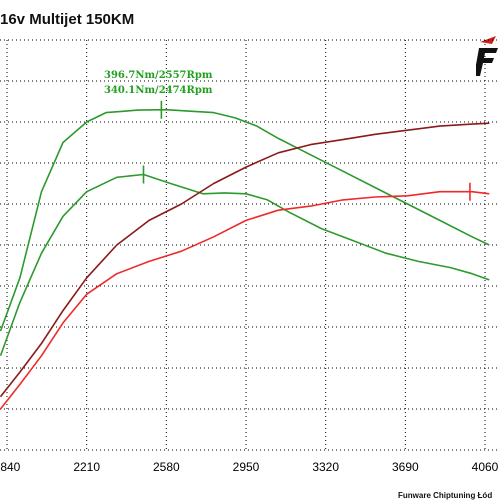 This screenshot has width=500, height=500. What do you see at coordinates (158, 83) in the screenshot?
I see `chart-annotations: 396.7Nm/2557Rpm 340.1Nm/2474Rpm` at bounding box center [158, 83].